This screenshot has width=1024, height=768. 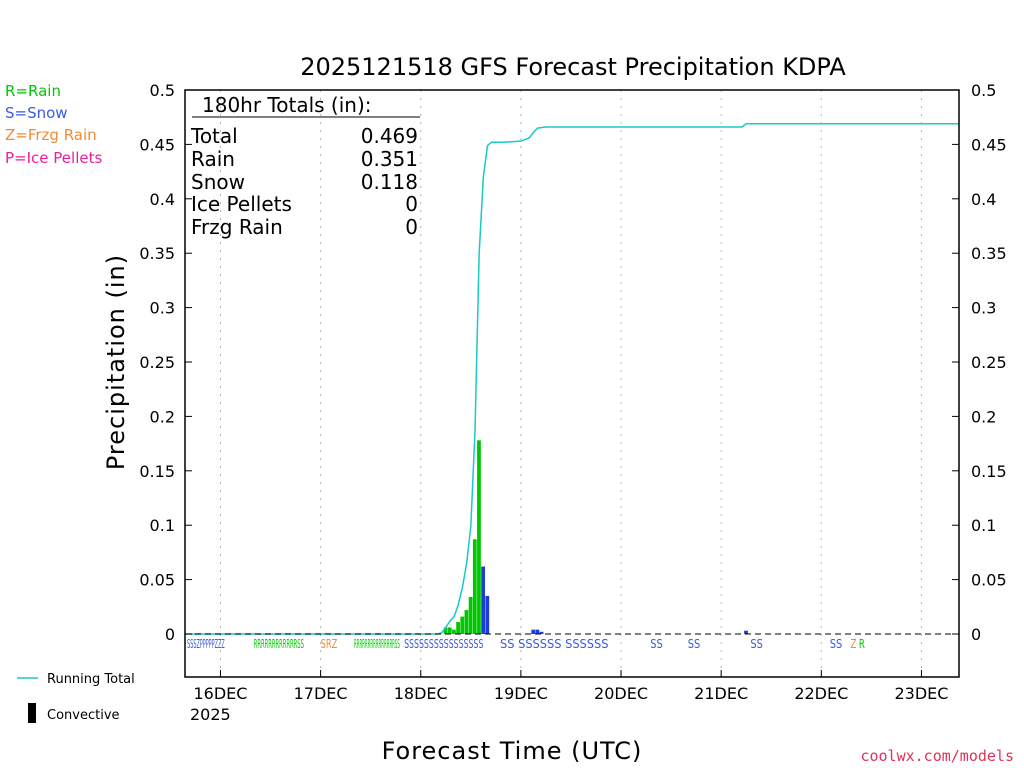 I want to click on legend-frzg-rain: Z=Frzg Rain, so click(x=51, y=135).